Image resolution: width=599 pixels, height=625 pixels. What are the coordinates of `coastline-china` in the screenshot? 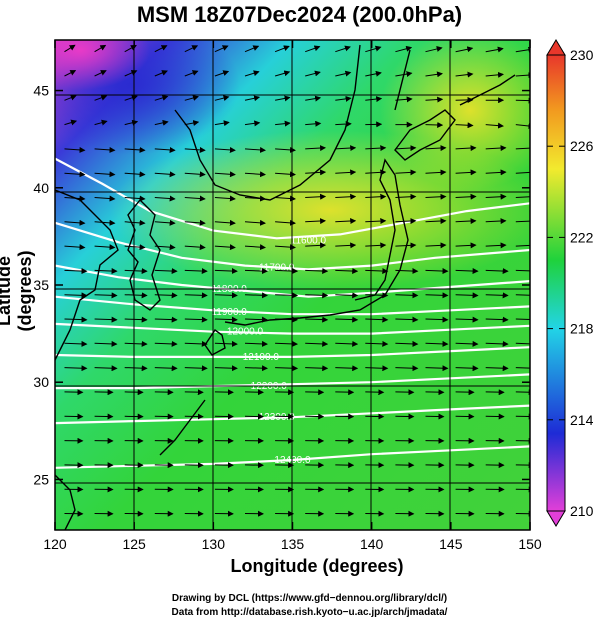 It's located at (87, 275).